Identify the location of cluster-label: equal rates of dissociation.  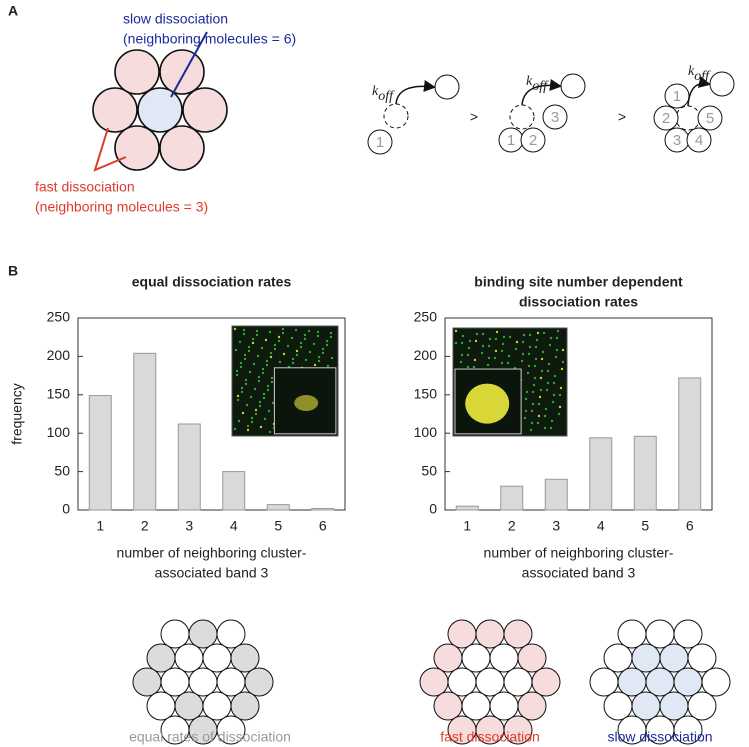
(210, 737).